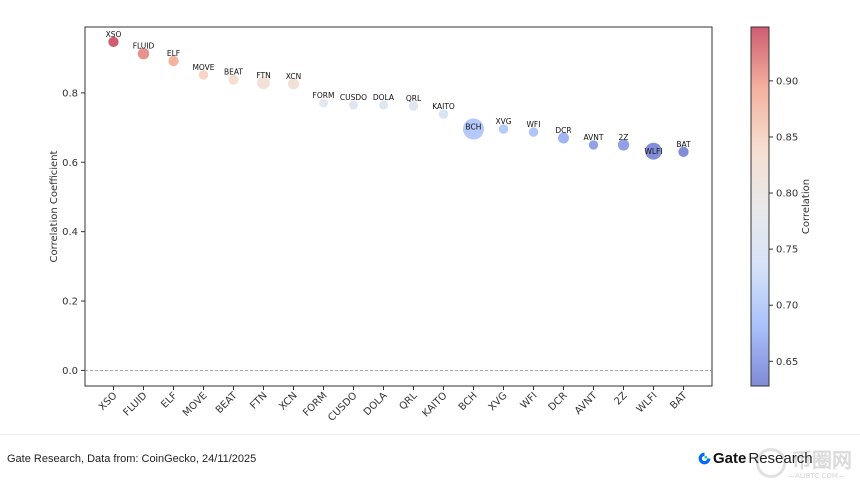 This screenshot has width=860, height=486. I want to click on data-label-fluid: FLUID, so click(144, 46).